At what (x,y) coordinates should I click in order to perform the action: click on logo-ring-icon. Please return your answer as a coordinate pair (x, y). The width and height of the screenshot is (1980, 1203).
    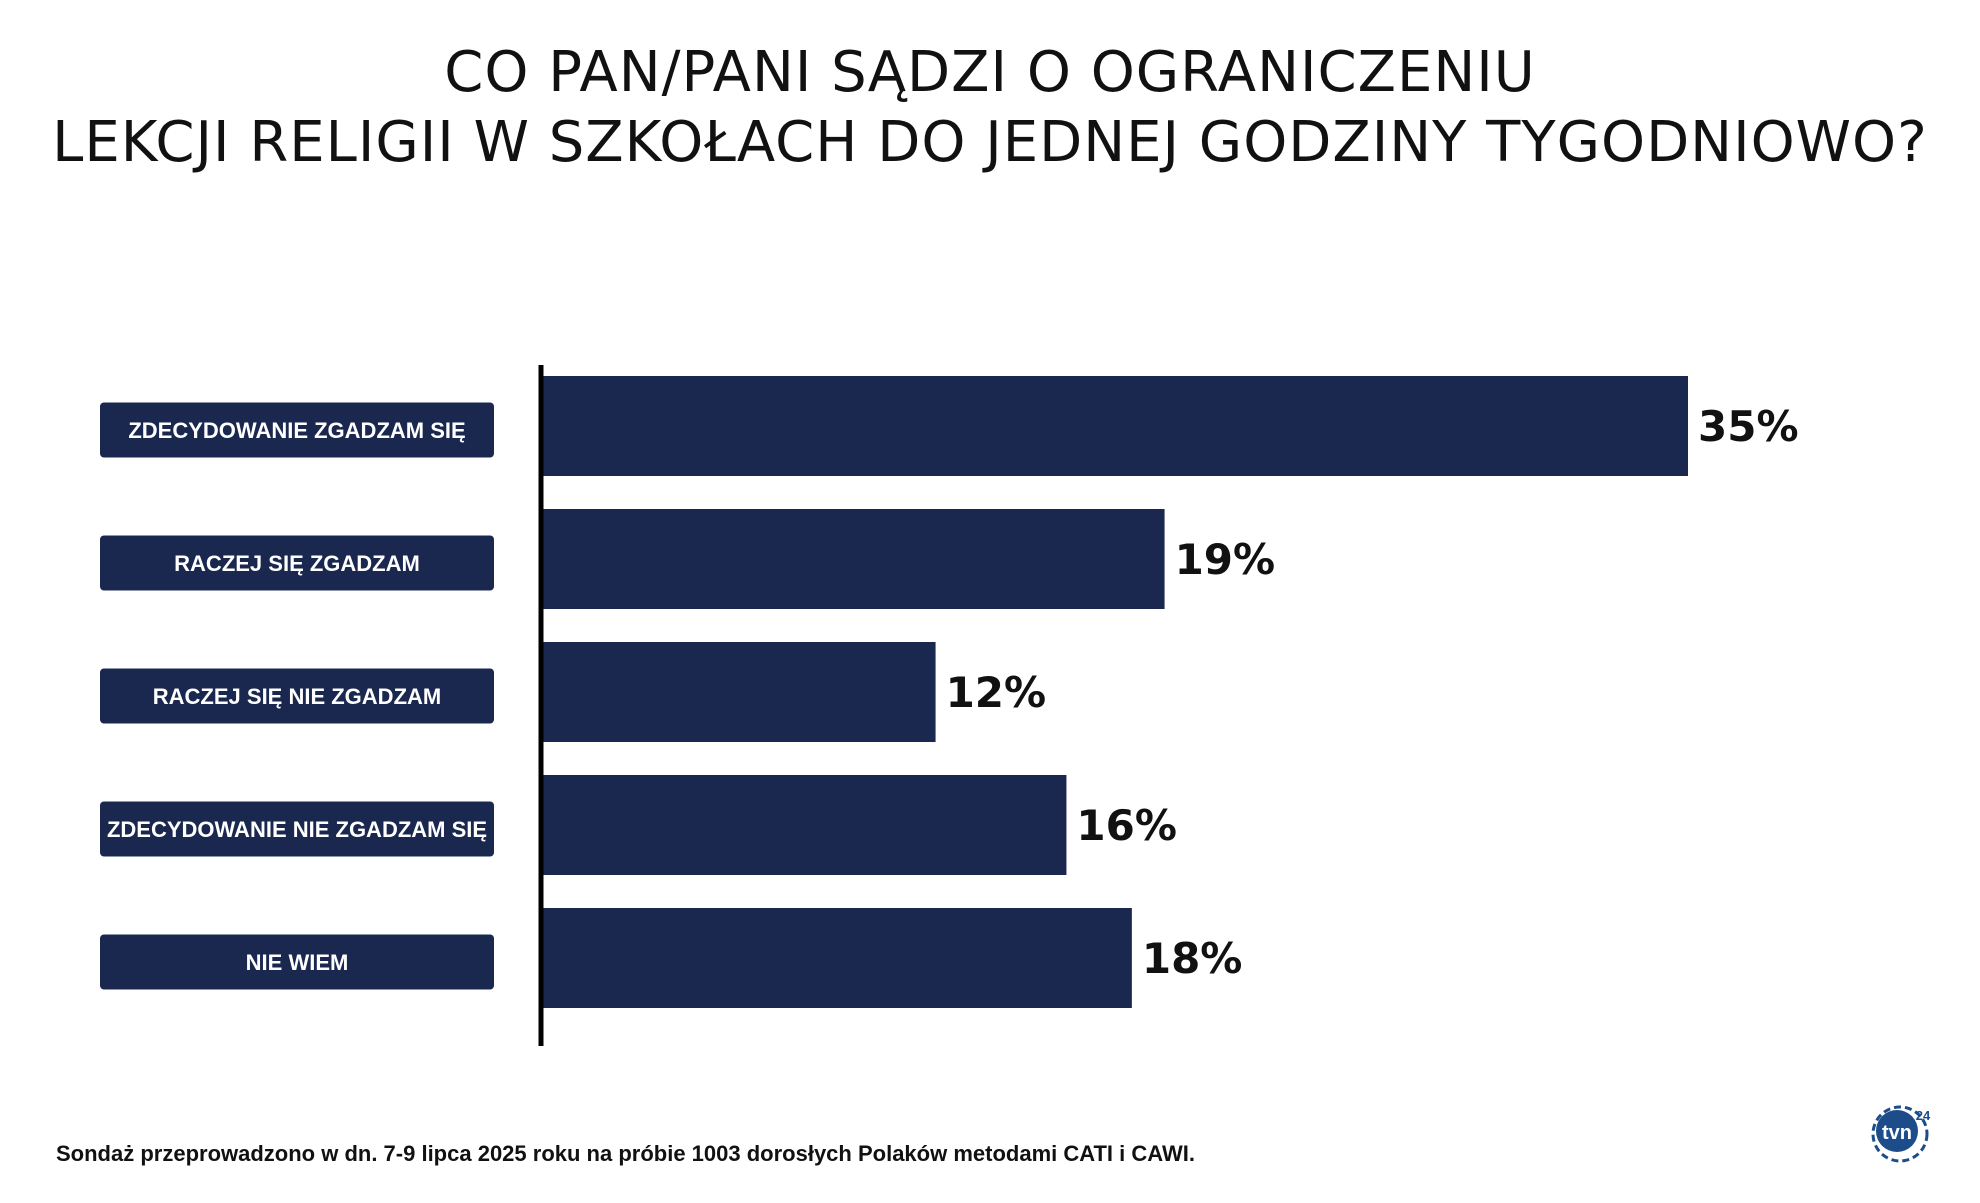
    Looking at the image, I should click on (1900, 1134).